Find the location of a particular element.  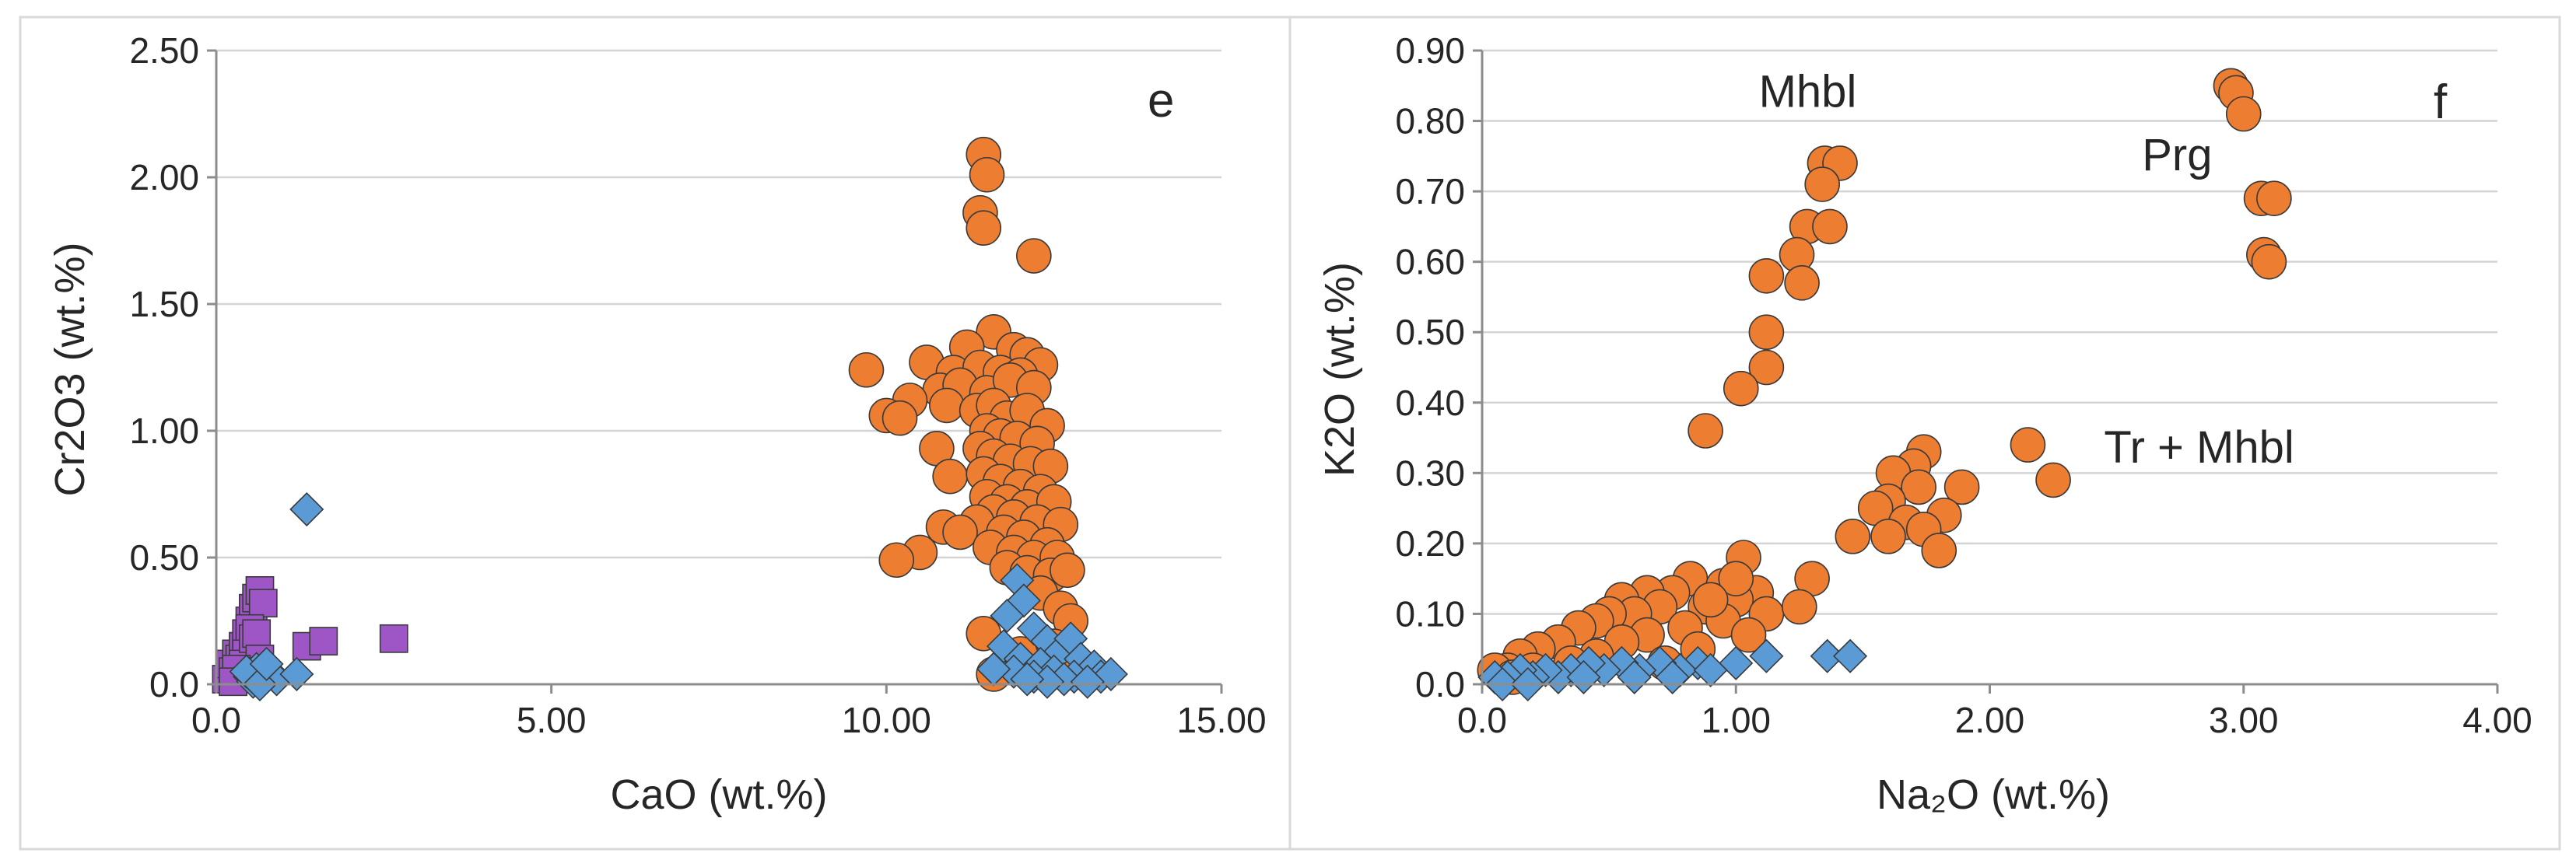

y-tick-label-5: 0.50 is located at coordinates (1430, 332).